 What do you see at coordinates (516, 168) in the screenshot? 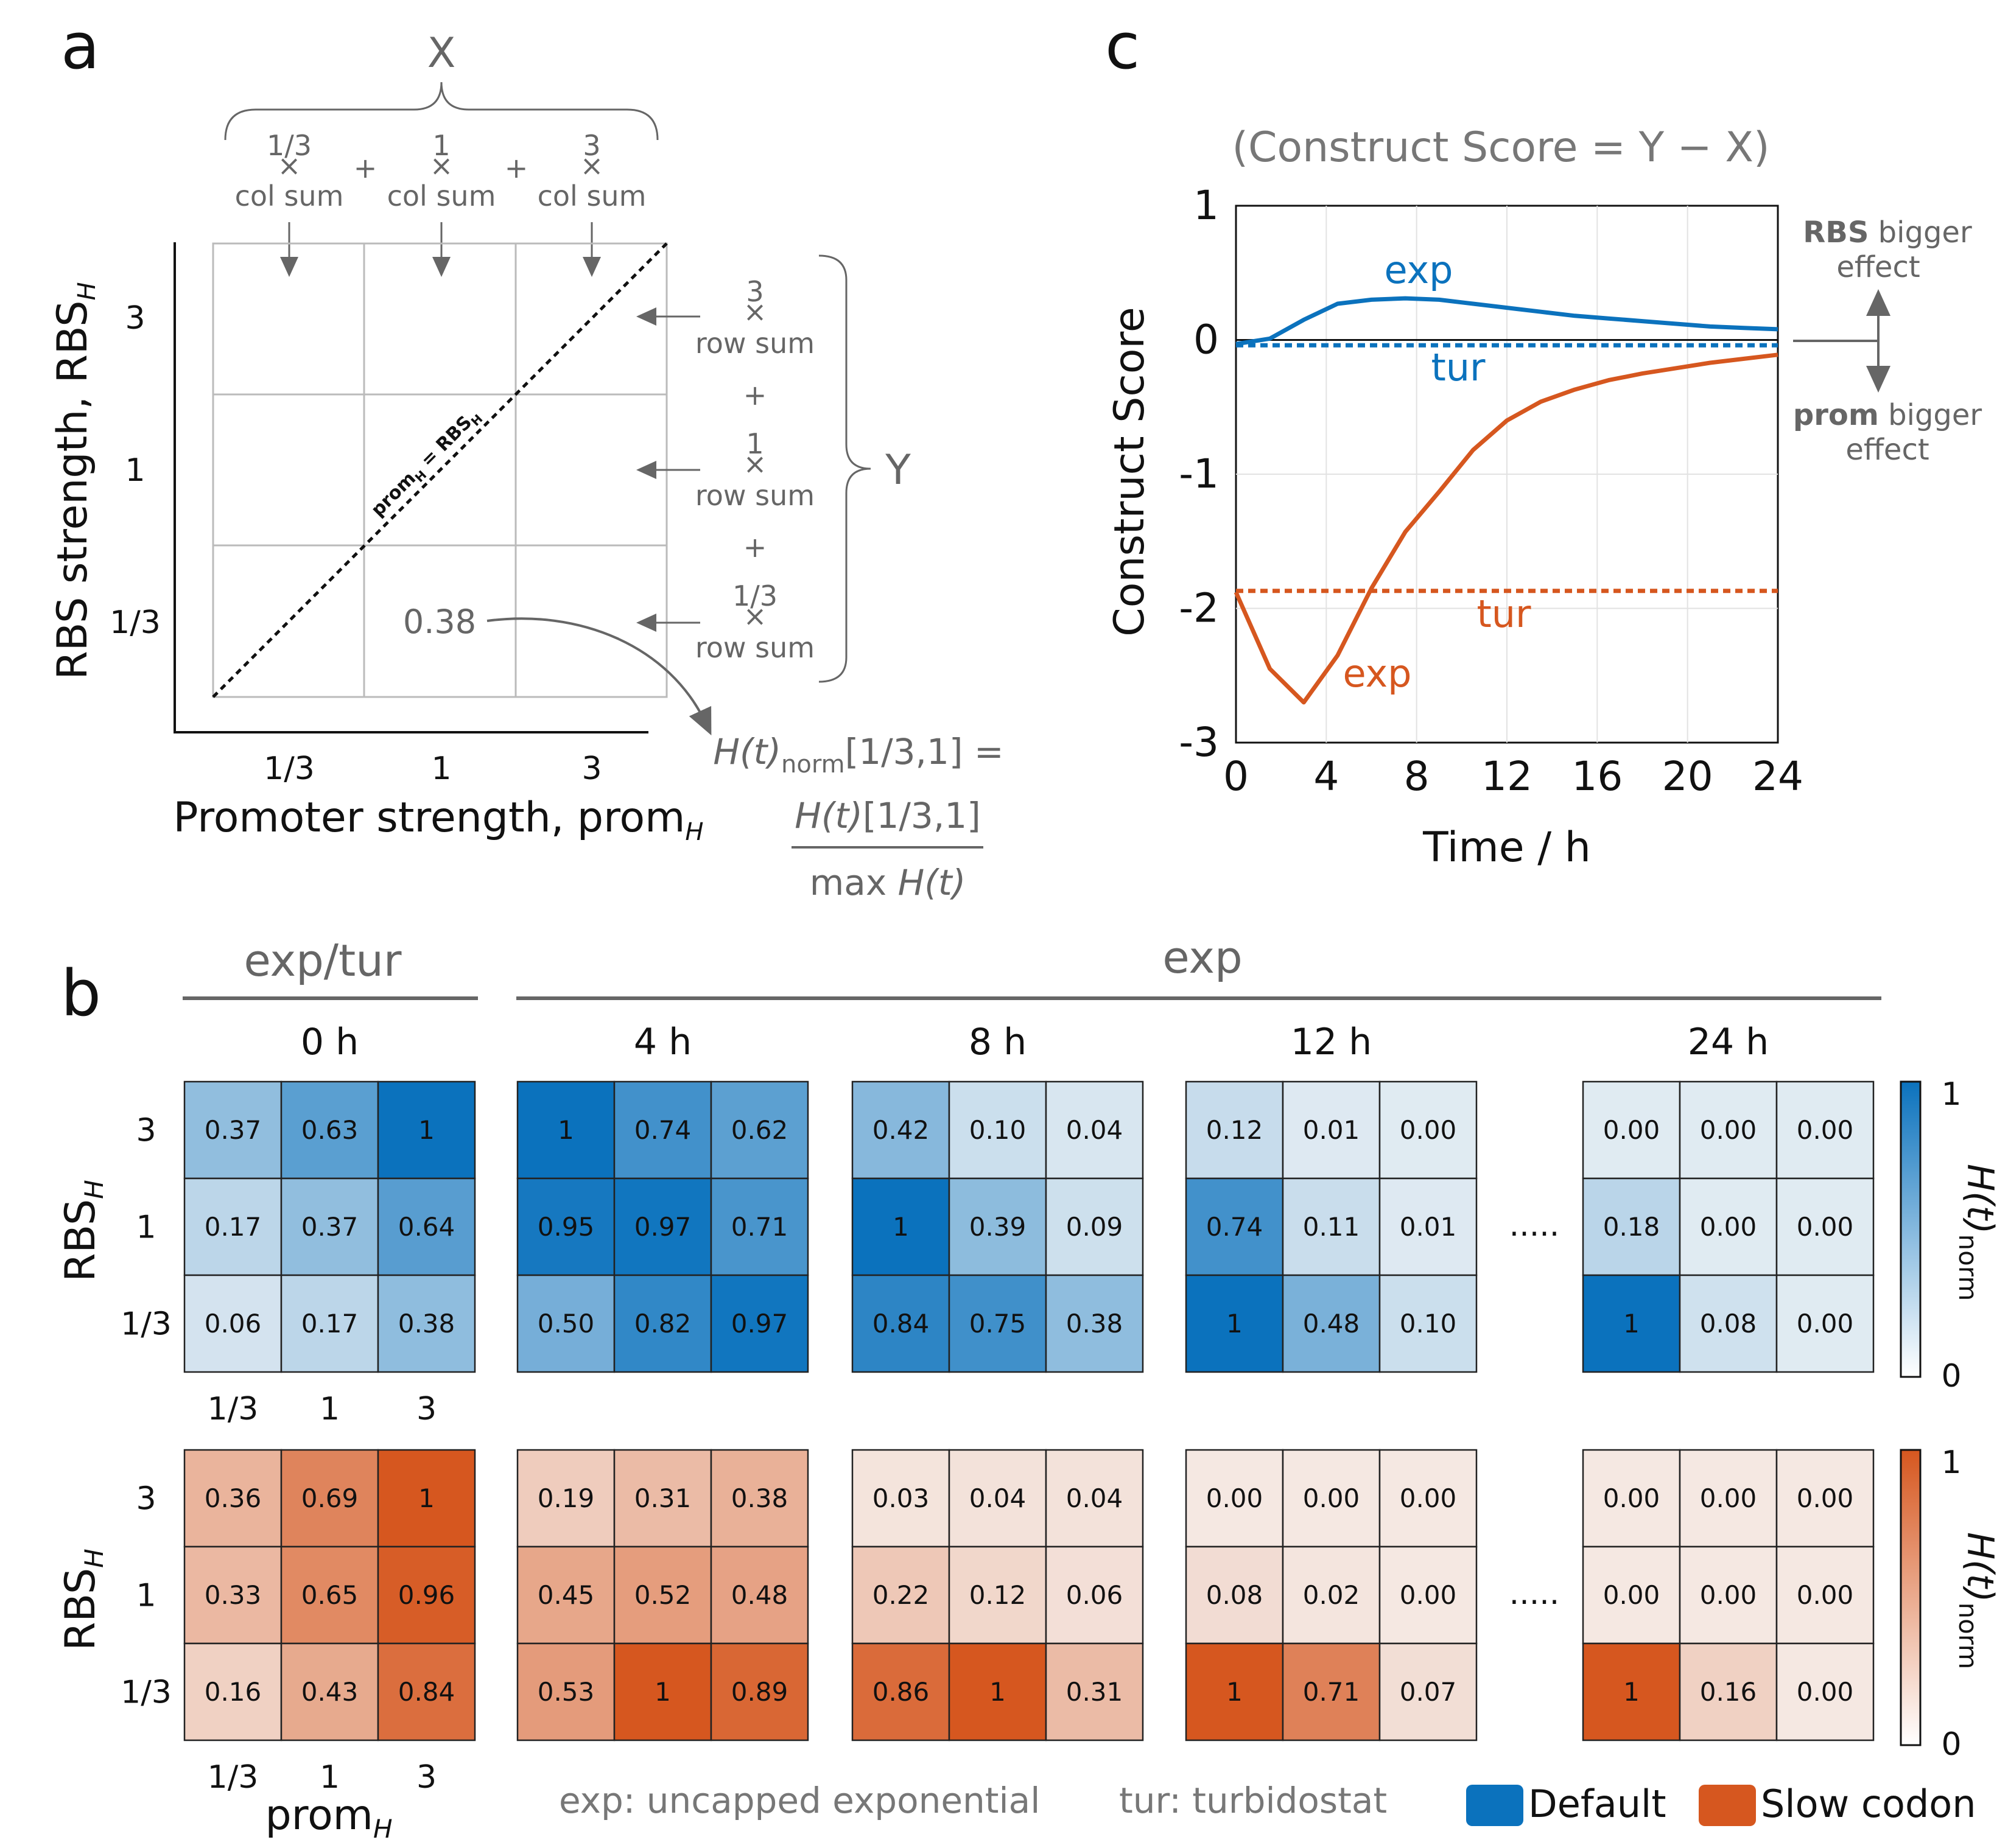
I see `col-plus-2: +` at bounding box center [516, 168].